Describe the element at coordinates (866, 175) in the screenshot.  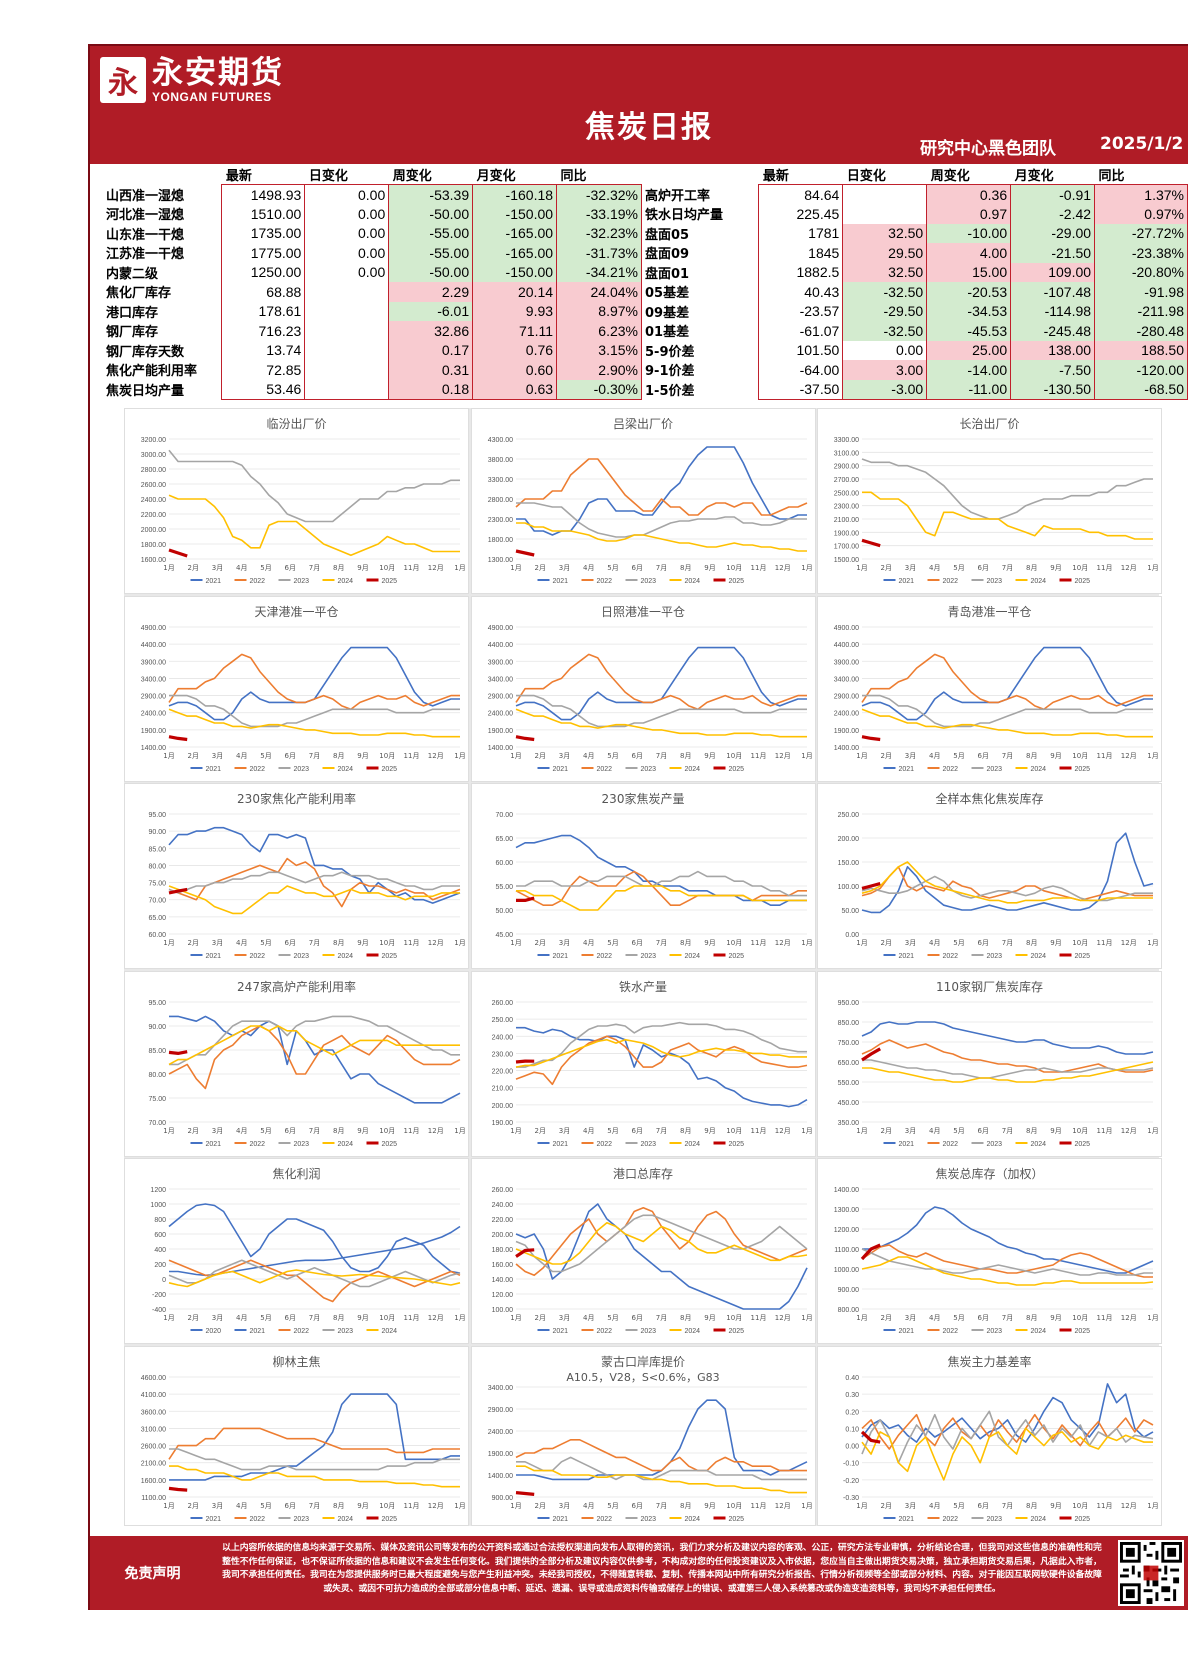
I see `col-header: 日变化` at that location.